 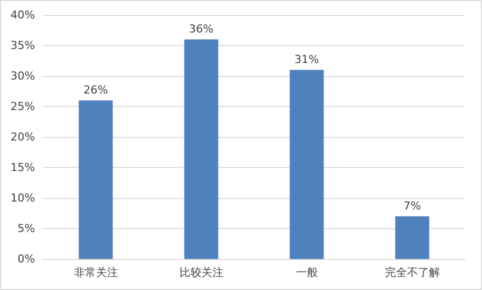 I want to click on y-tick-label: 0%, so click(x=26, y=259).